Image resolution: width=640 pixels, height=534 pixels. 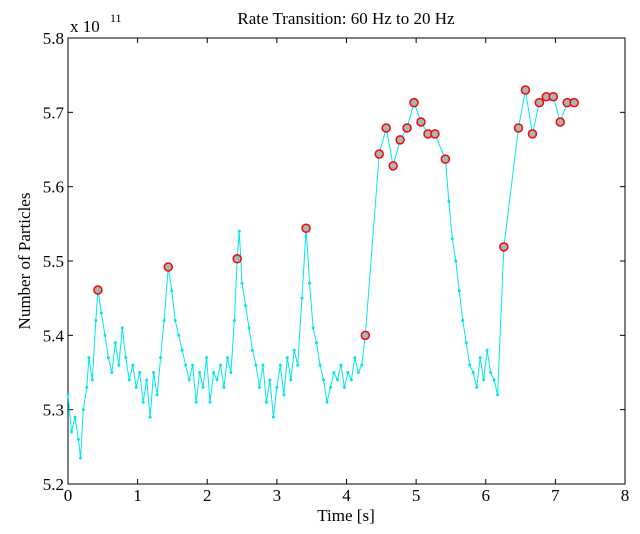 What do you see at coordinates (68, 495) in the screenshot?
I see `x-tick-label: 0` at bounding box center [68, 495].